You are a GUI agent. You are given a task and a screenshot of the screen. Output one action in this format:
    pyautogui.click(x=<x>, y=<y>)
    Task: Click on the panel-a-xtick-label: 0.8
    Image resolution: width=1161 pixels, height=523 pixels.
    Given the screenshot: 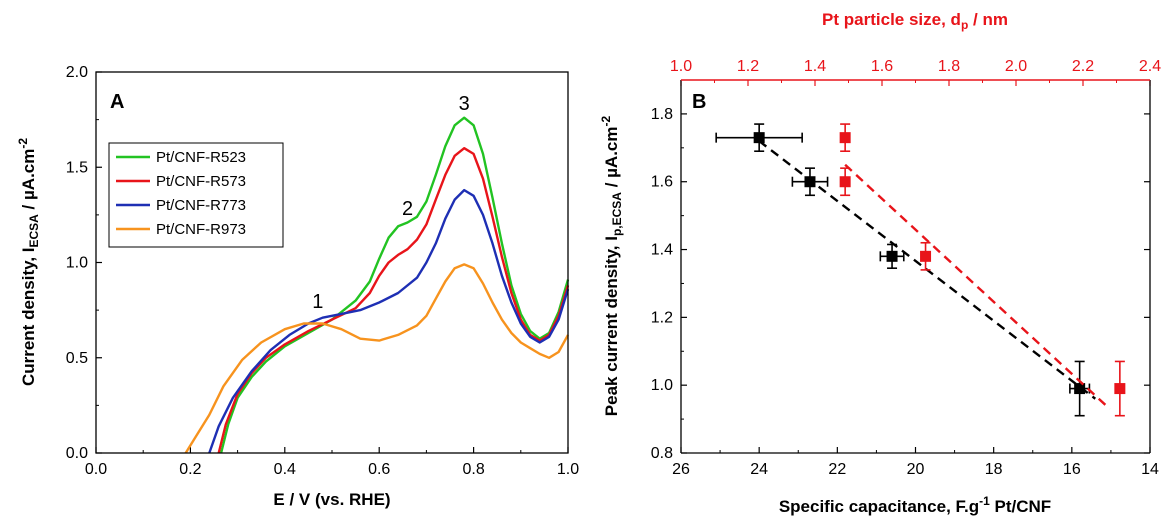 What is the action you would take?
    pyautogui.click(x=473, y=469)
    